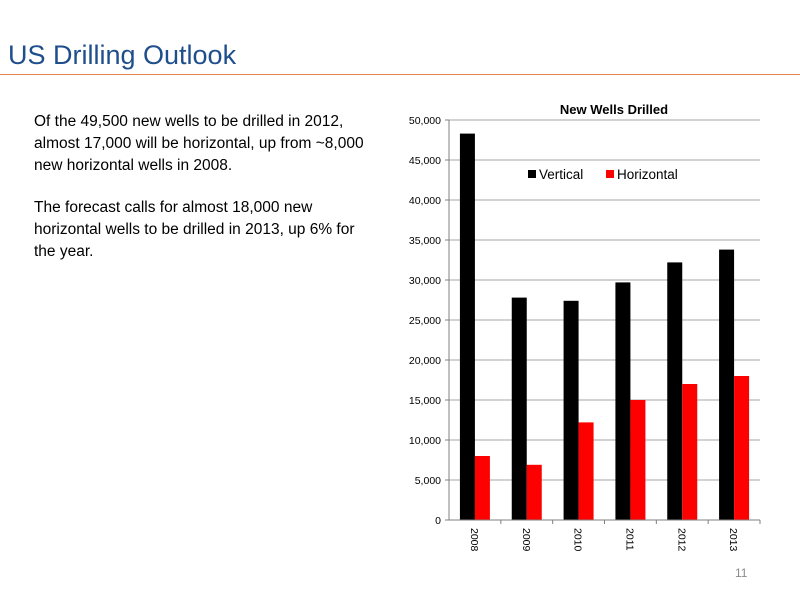 This screenshot has width=800, height=600. What do you see at coordinates (742, 448) in the screenshot?
I see `bar-horizontal-2013` at bounding box center [742, 448].